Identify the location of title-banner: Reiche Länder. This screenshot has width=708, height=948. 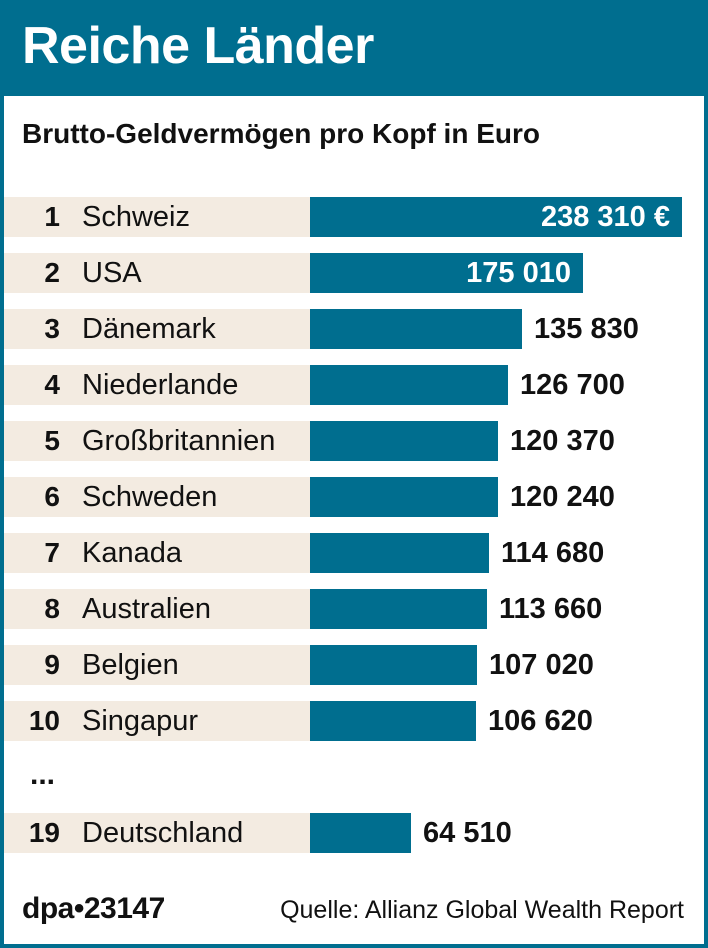
(354, 48).